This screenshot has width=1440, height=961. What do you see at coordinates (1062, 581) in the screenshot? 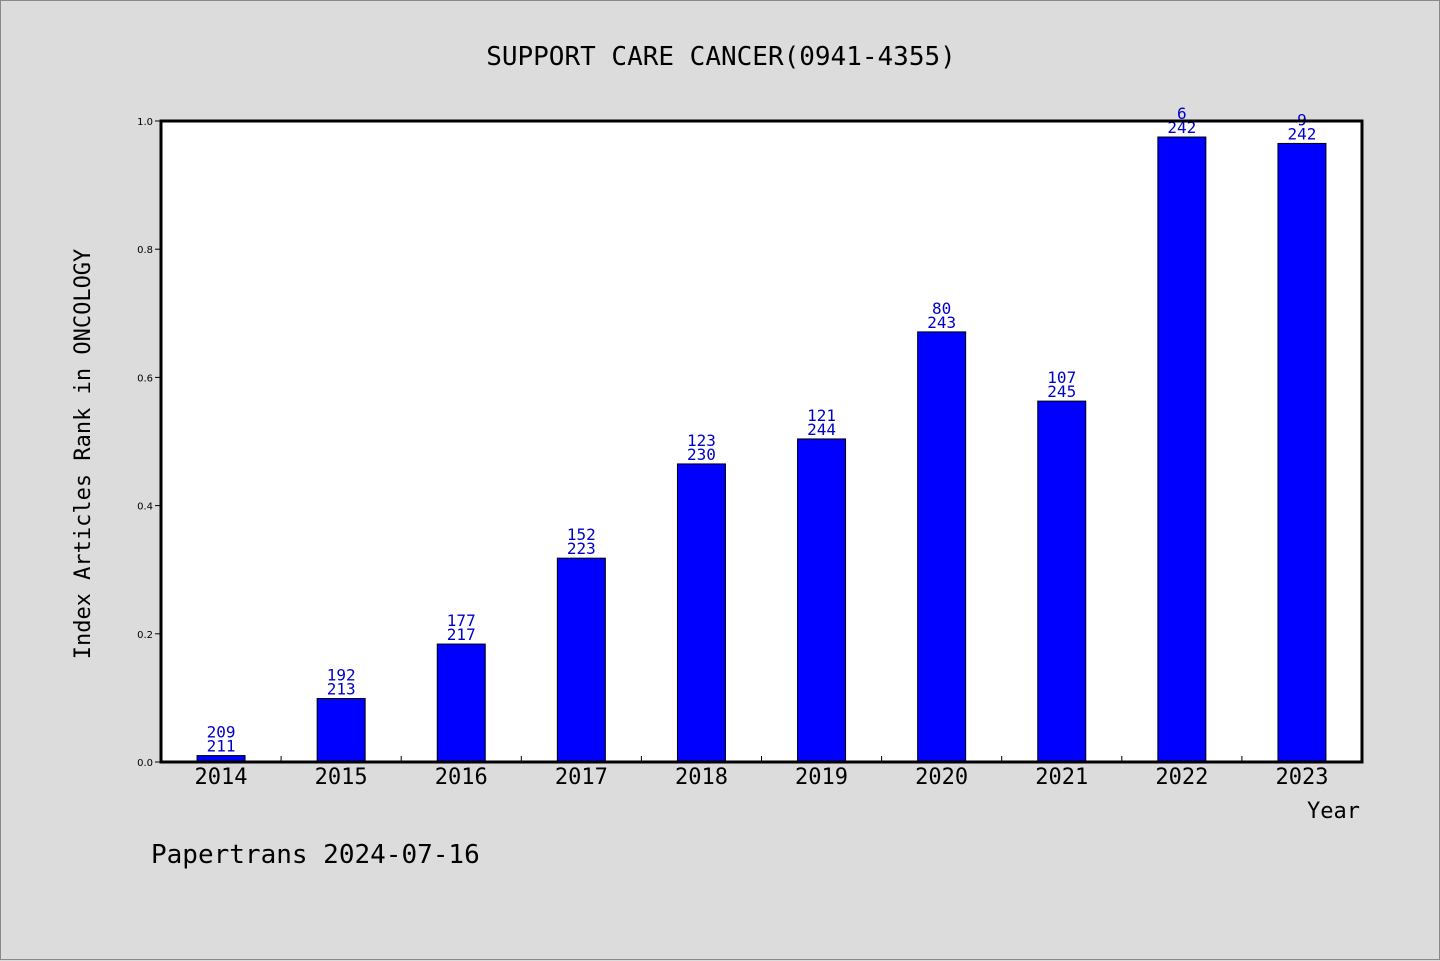
I see `bar-2021` at bounding box center [1062, 581].